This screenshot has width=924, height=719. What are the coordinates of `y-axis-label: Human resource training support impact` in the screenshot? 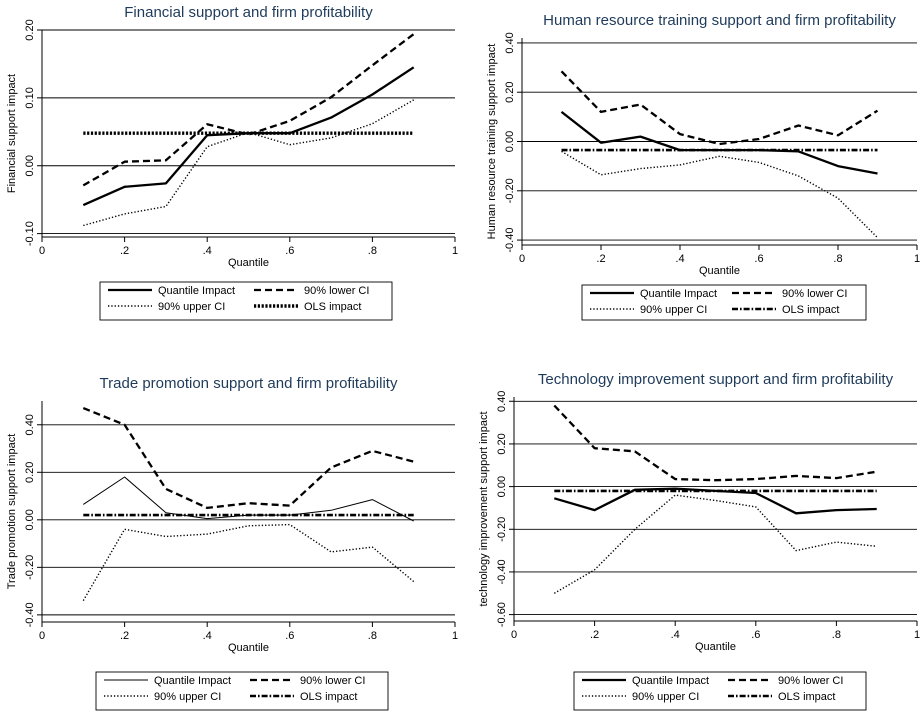 It's located at (492, 142).